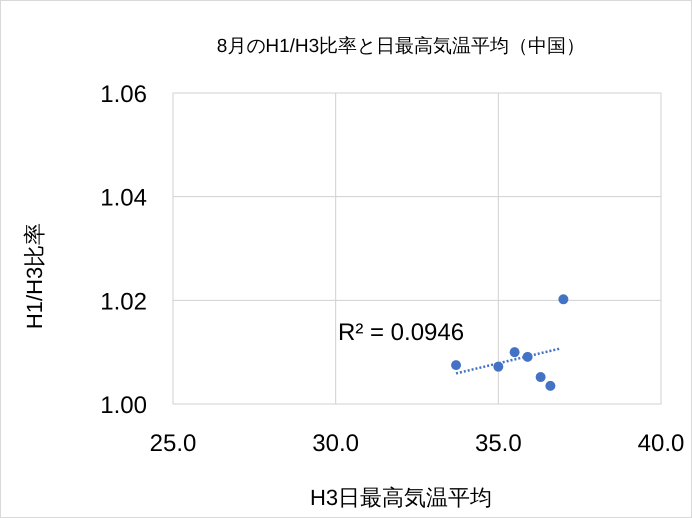 The width and height of the screenshot is (692, 518). What do you see at coordinates (173, 443) in the screenshot?
I see `x-tick-label: 25.0` at bounding box center [173, 443].